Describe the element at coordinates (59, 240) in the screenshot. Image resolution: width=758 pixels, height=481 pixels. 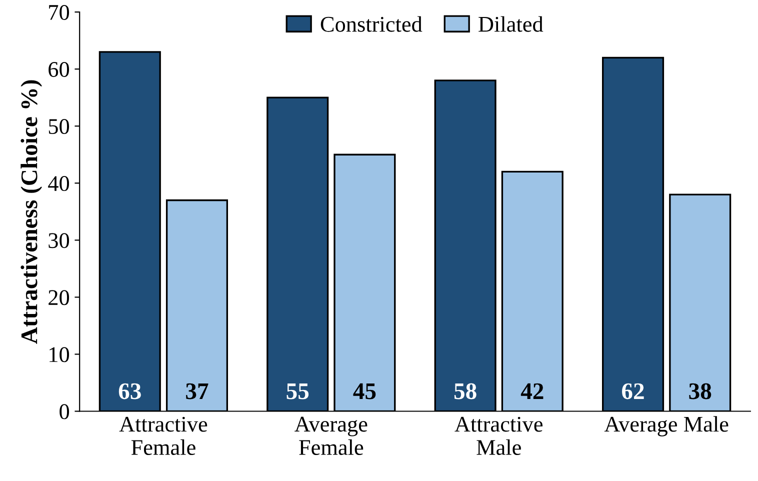
I see `y-tick-label: 30` at that location.